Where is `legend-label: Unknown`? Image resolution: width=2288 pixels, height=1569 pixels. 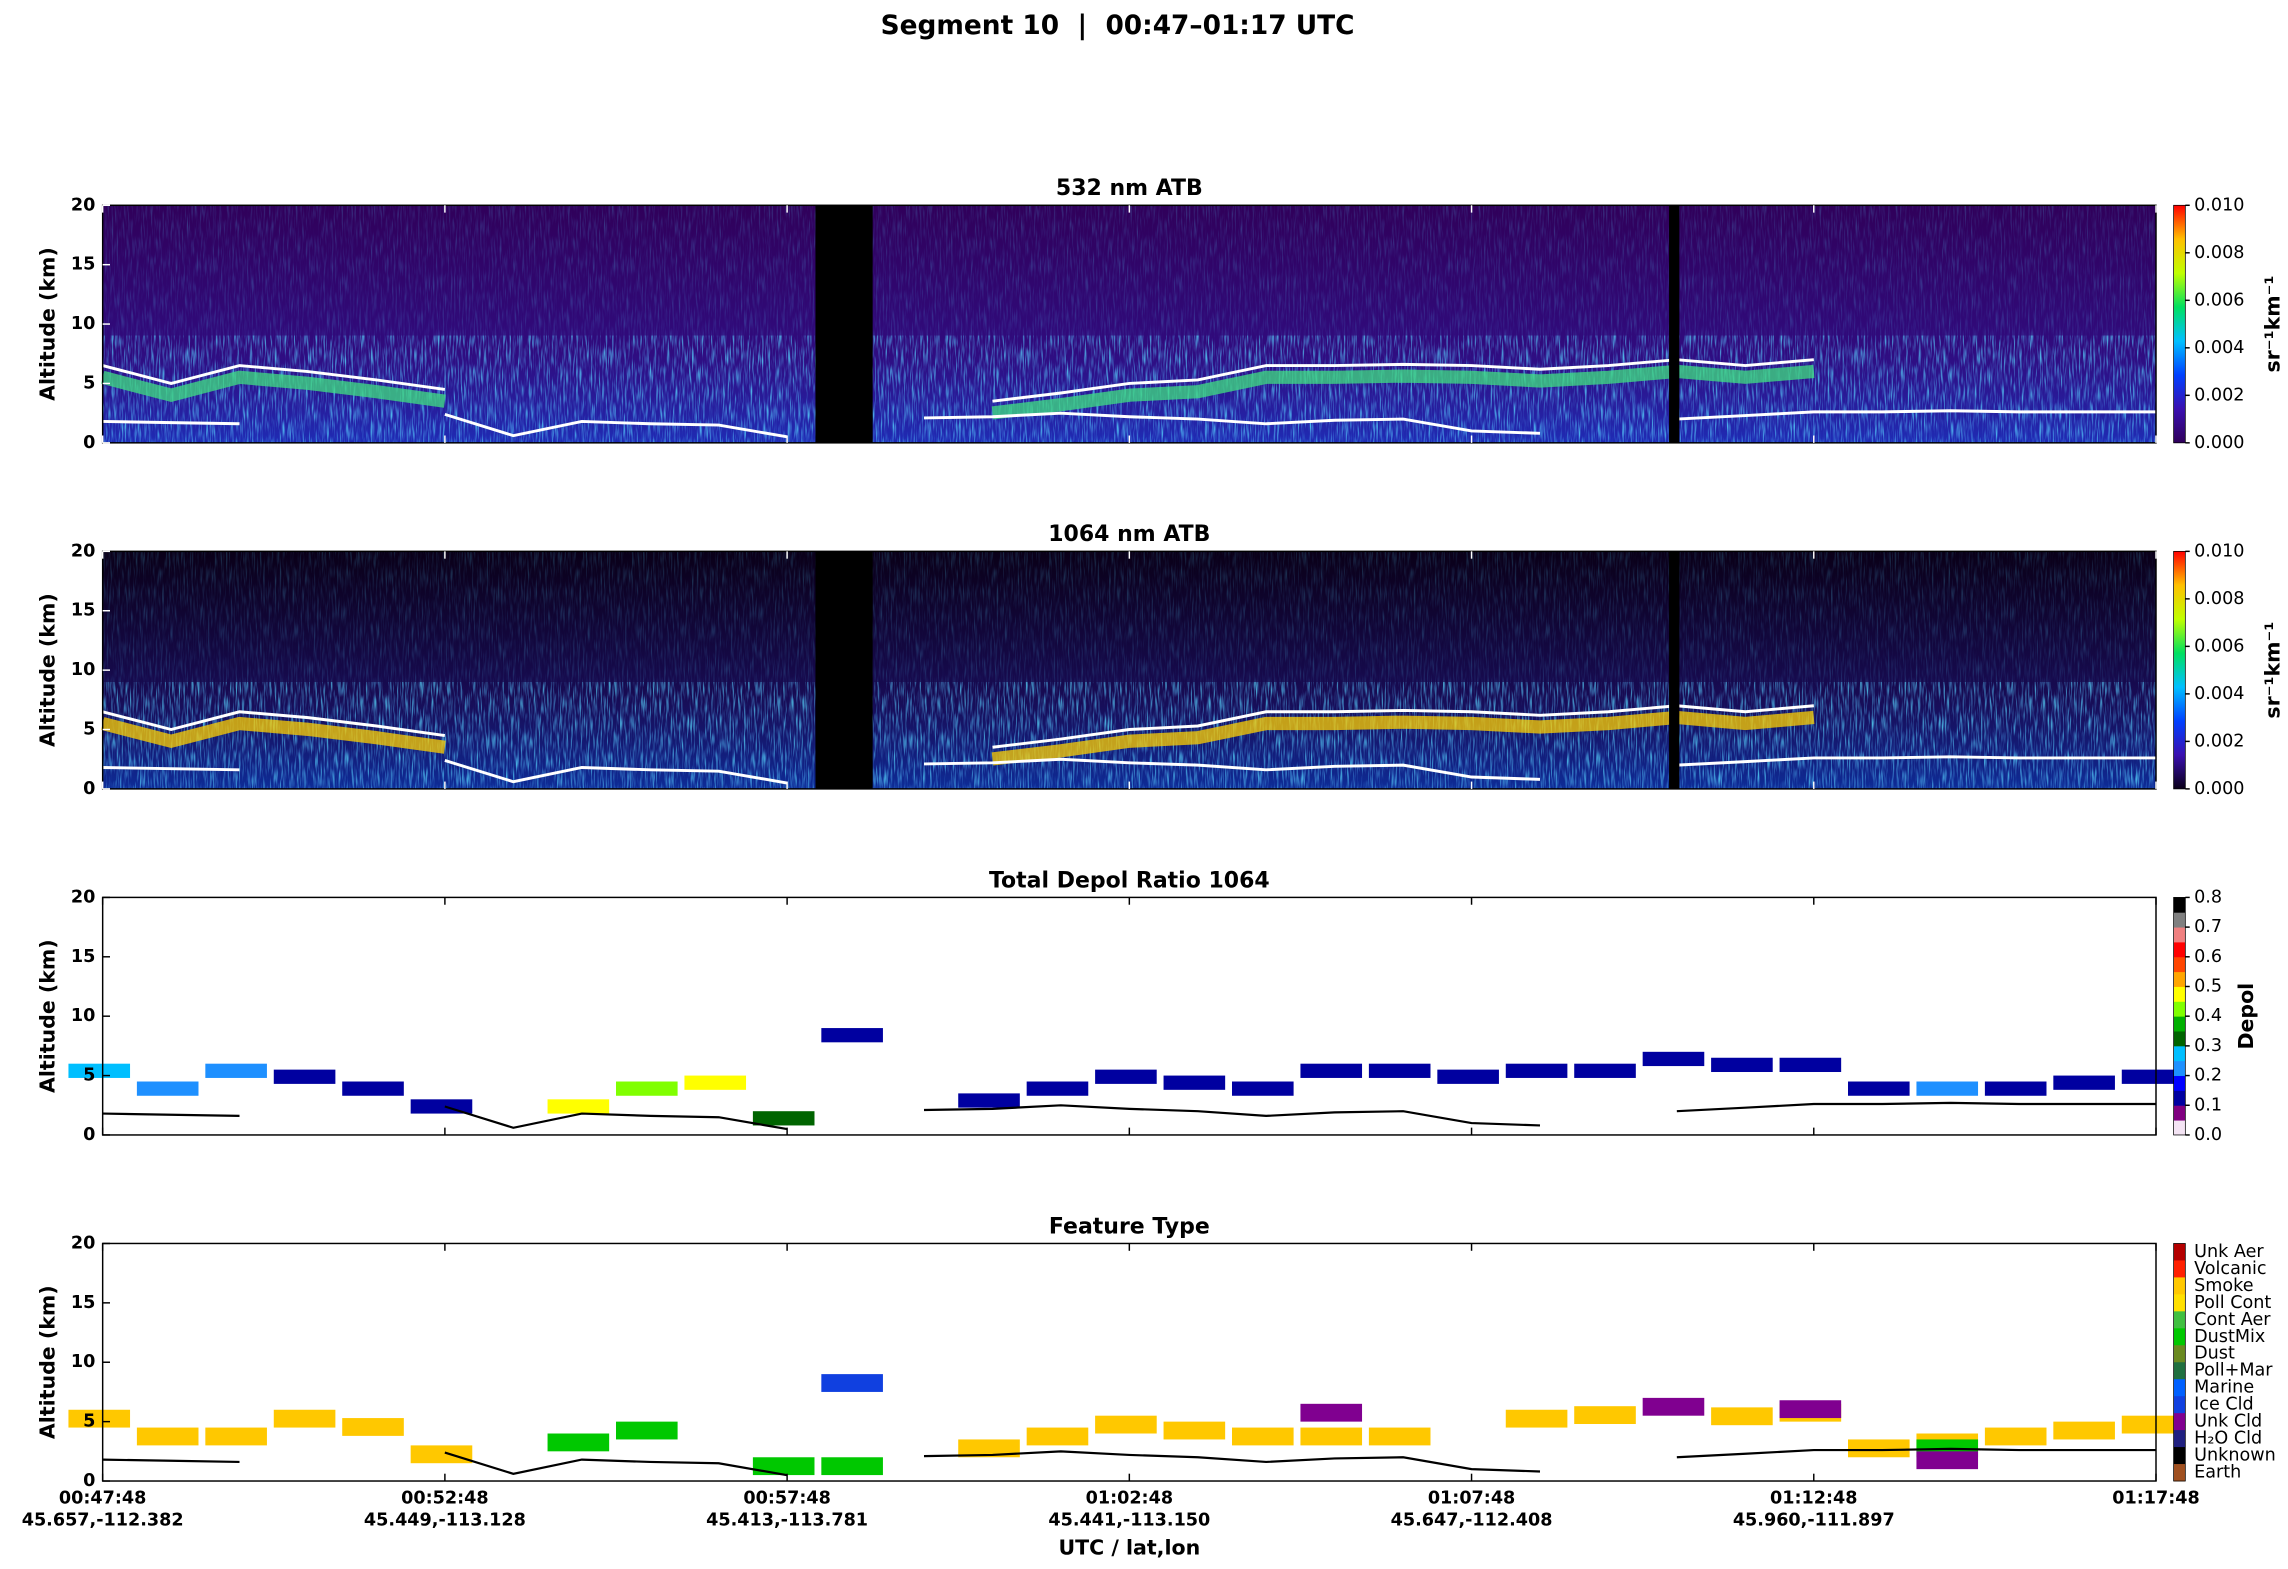
legend-label: Unknown is located at coordinates (2235, 1456).